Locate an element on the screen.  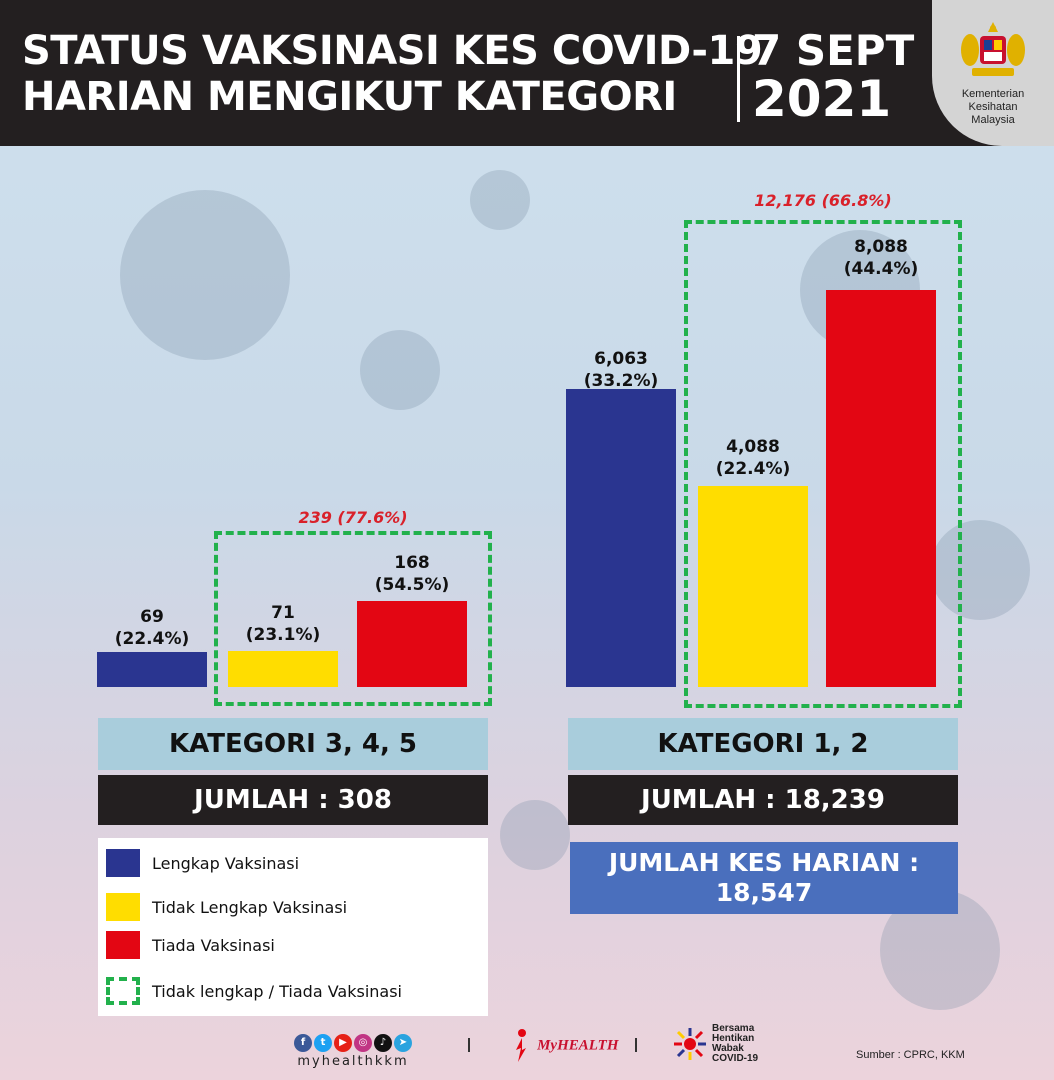
legend-item: Tidak lengkap / Tiada Vaksinasi is located at coordinates (254, 991).